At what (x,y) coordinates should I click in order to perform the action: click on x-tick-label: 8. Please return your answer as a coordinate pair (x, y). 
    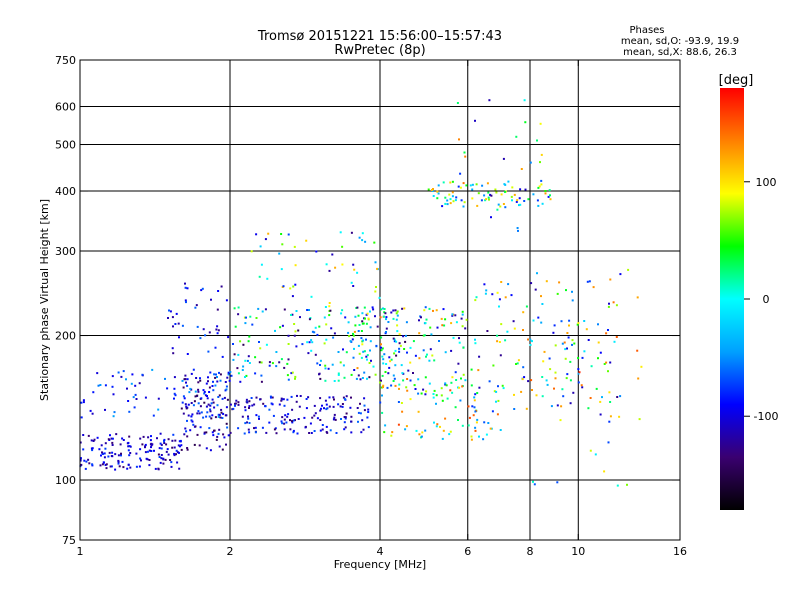
    Looking at the image, I should click on (530, 551).